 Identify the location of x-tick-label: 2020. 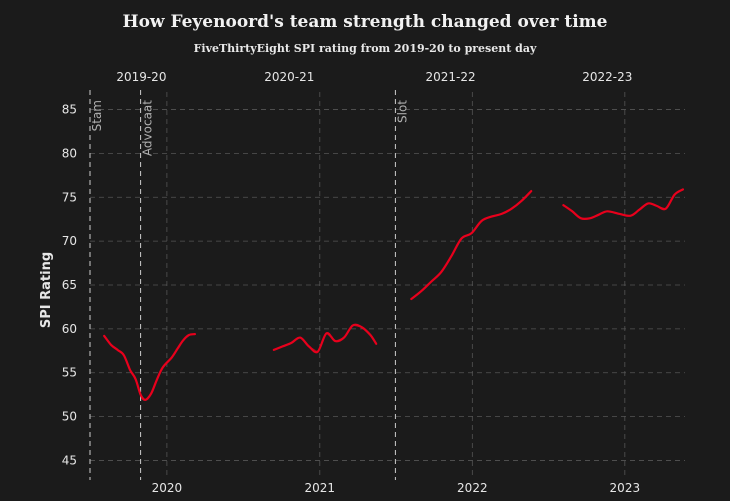
(167, 488).